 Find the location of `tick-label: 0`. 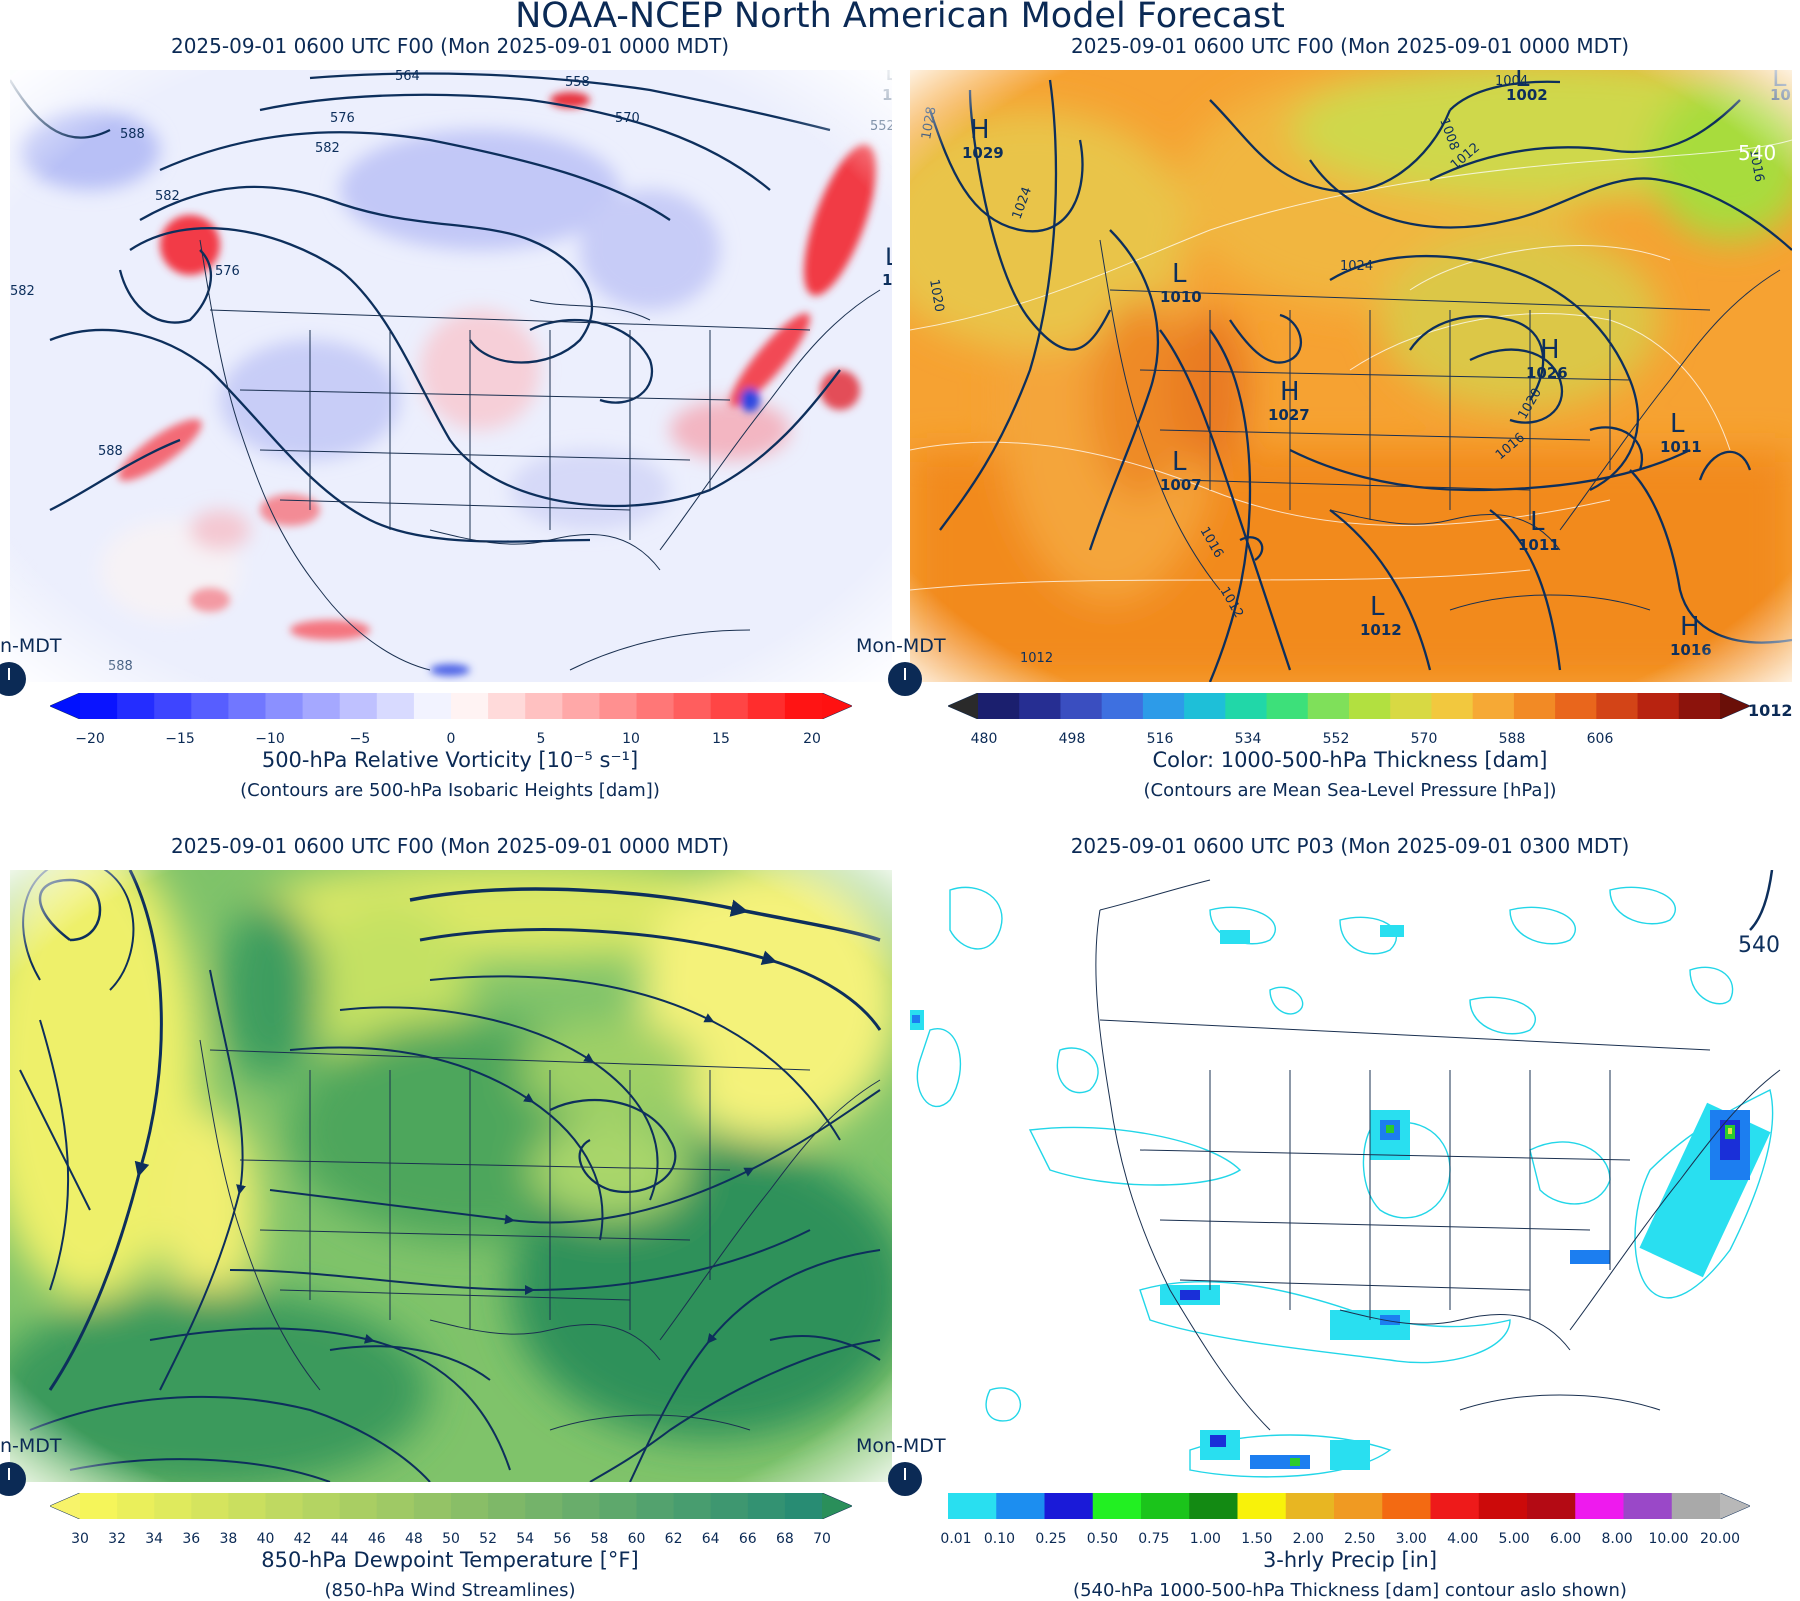

tick-label: 0 is located at coordinates (451, 739).